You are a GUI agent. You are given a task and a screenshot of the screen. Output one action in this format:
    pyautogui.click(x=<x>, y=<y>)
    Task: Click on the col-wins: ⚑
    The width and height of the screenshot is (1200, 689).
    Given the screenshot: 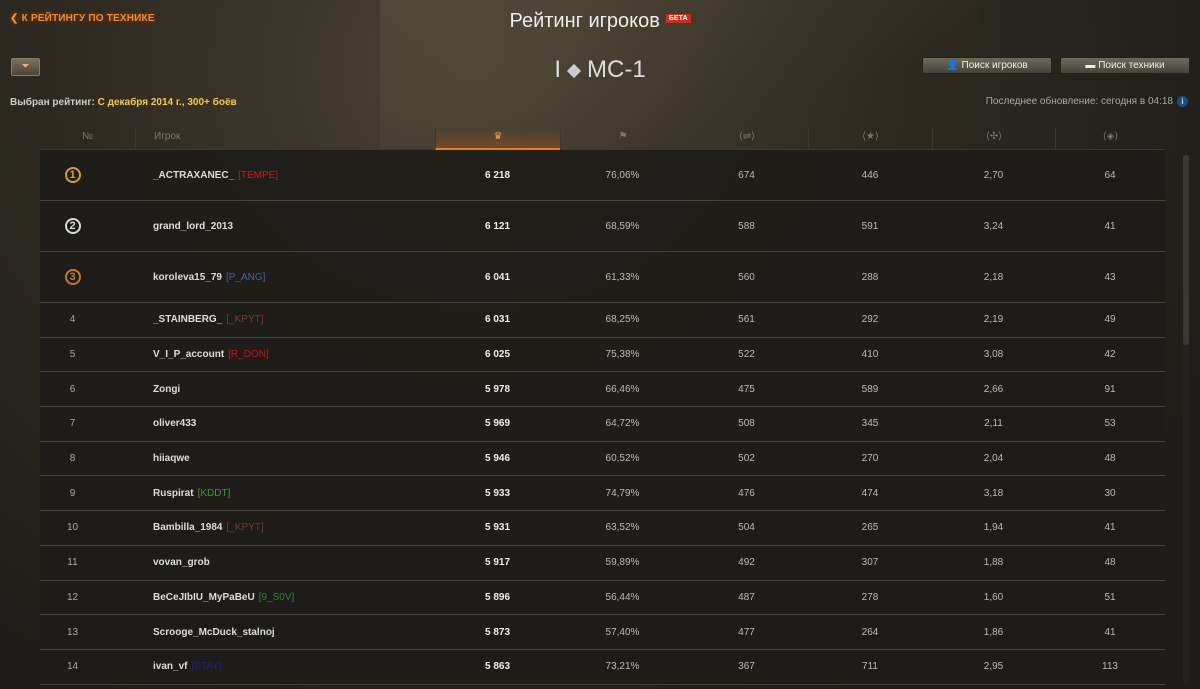 What is the action you would take?
    pyautogui.click(x=622, y=139)
    